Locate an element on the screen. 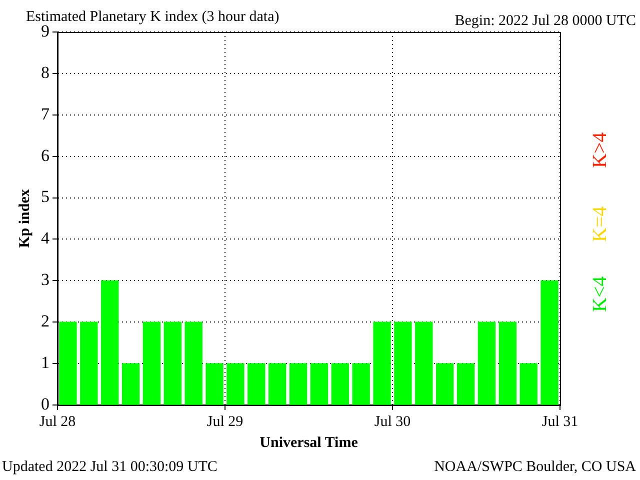  y-tick-label: 6 is located at coordinates (45, 155).